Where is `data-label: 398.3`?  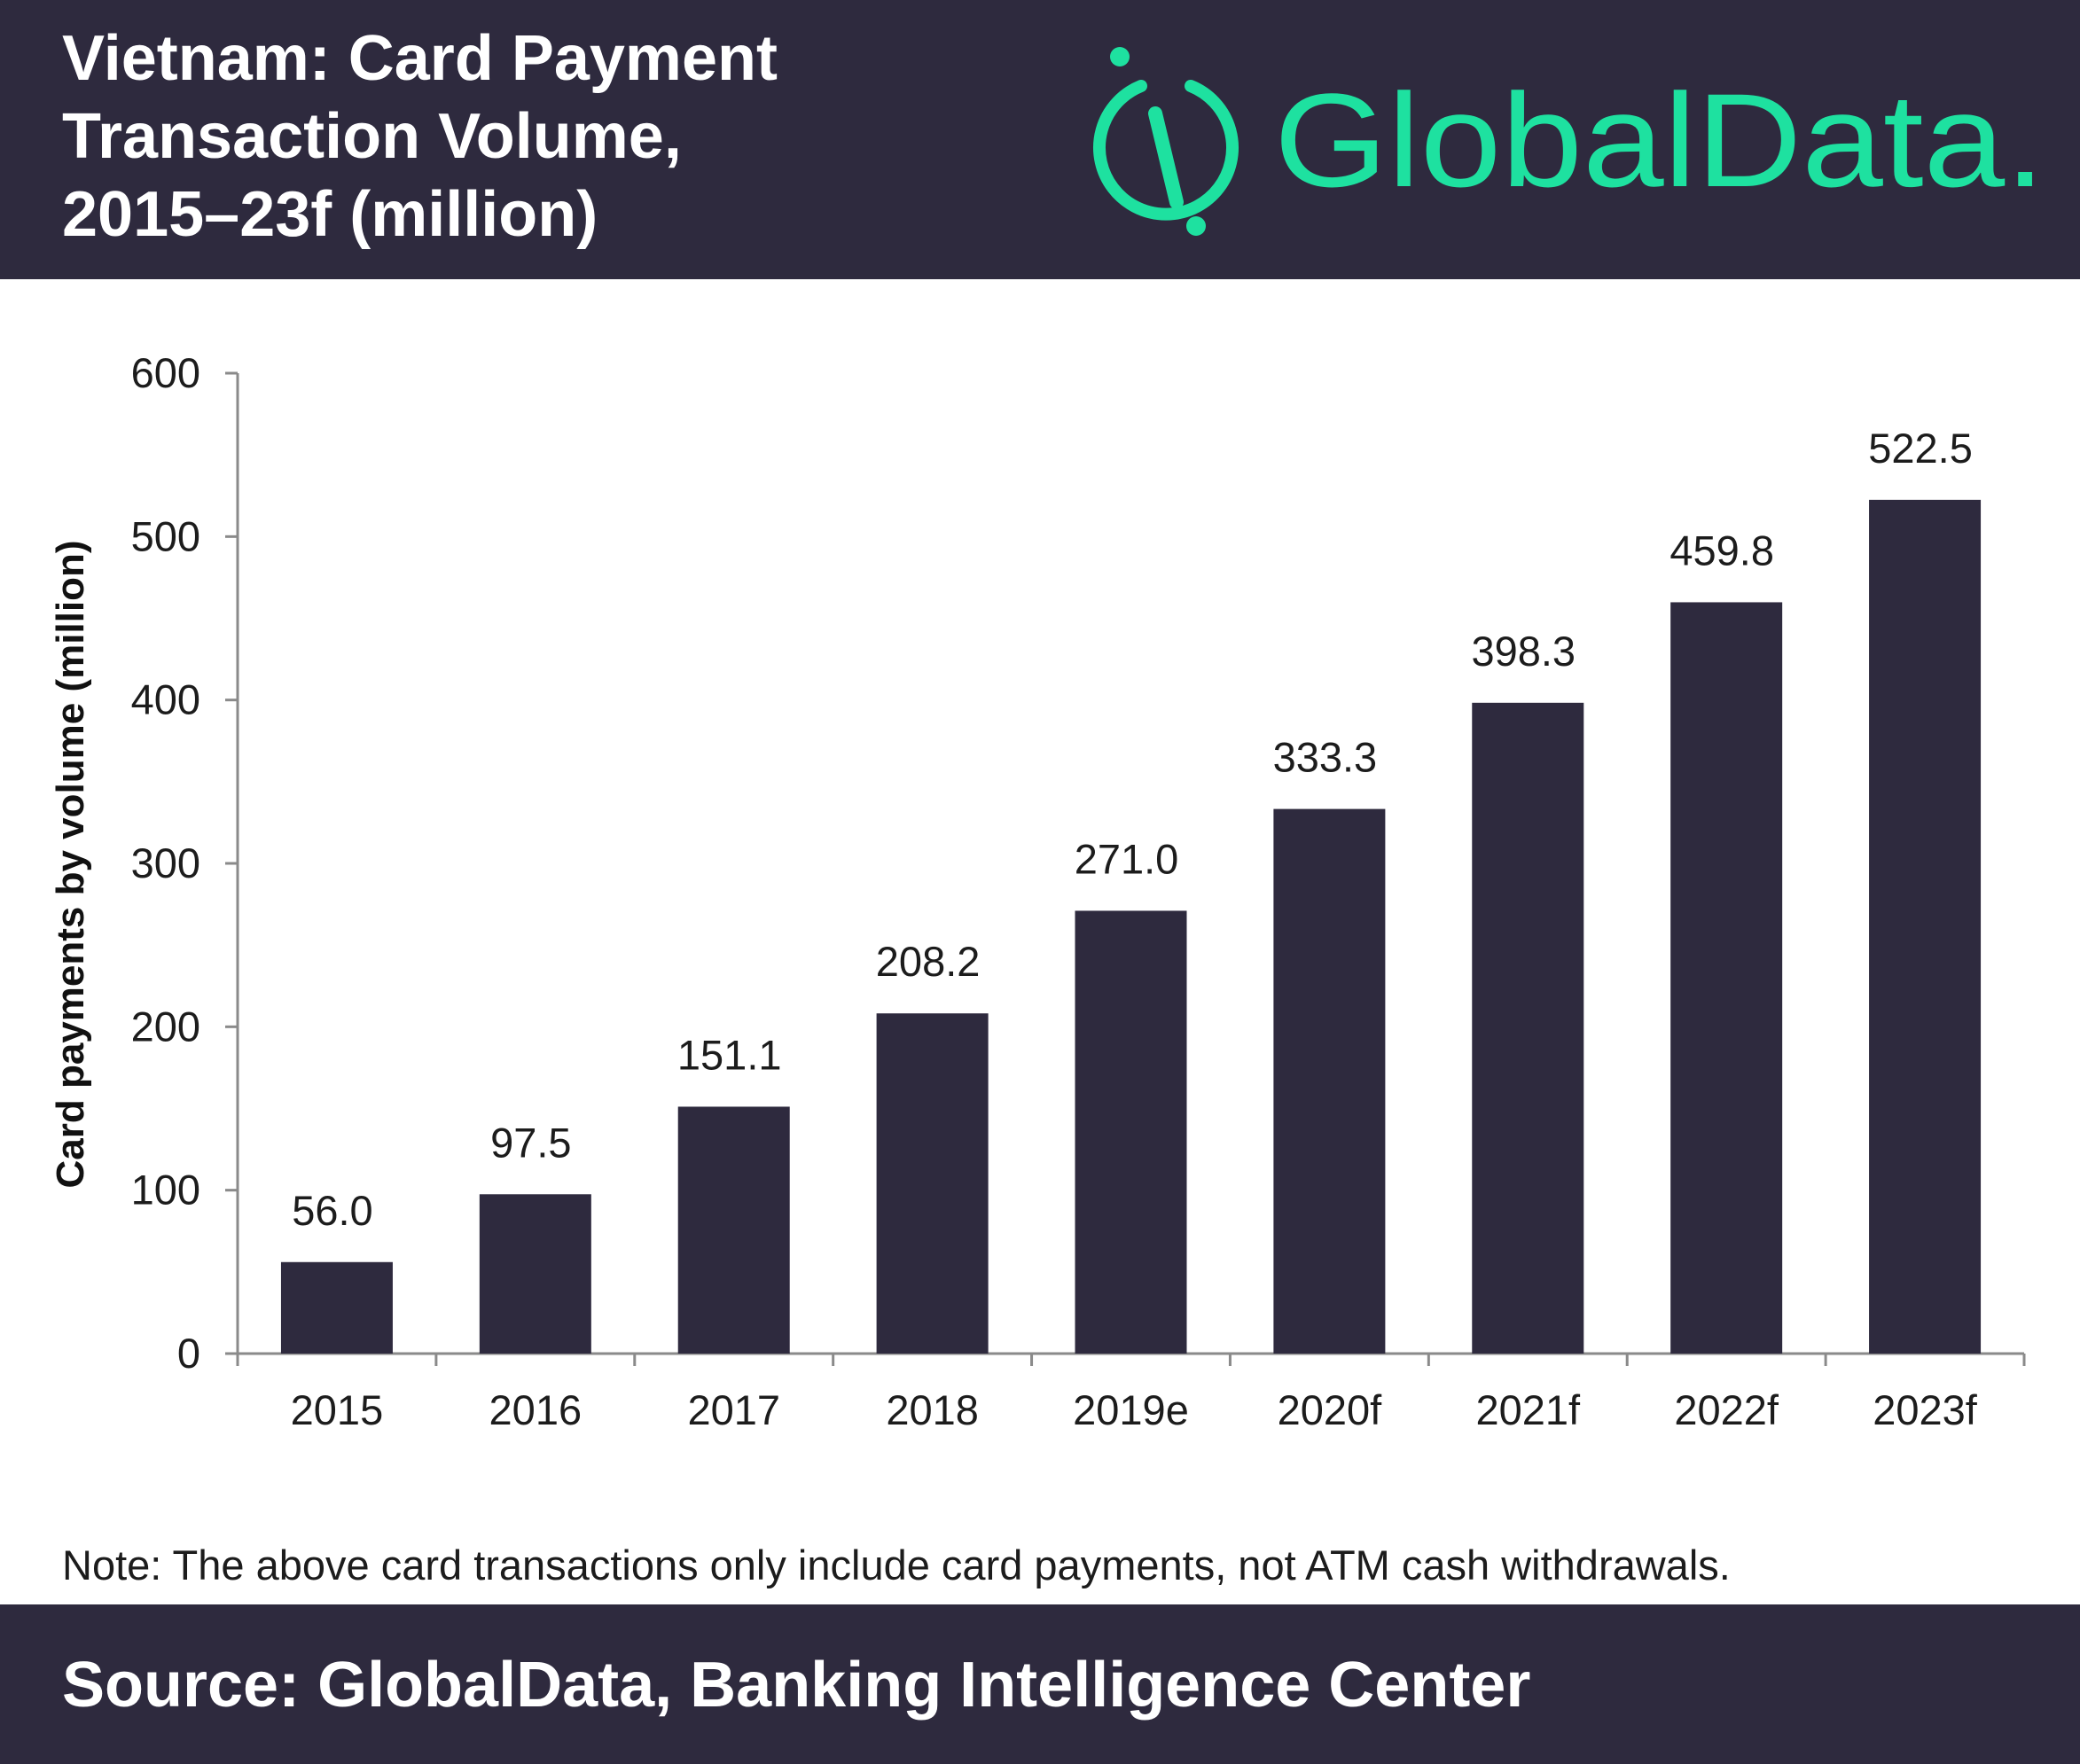
data-label: 398.3 is located at coordinates (1523, 651).